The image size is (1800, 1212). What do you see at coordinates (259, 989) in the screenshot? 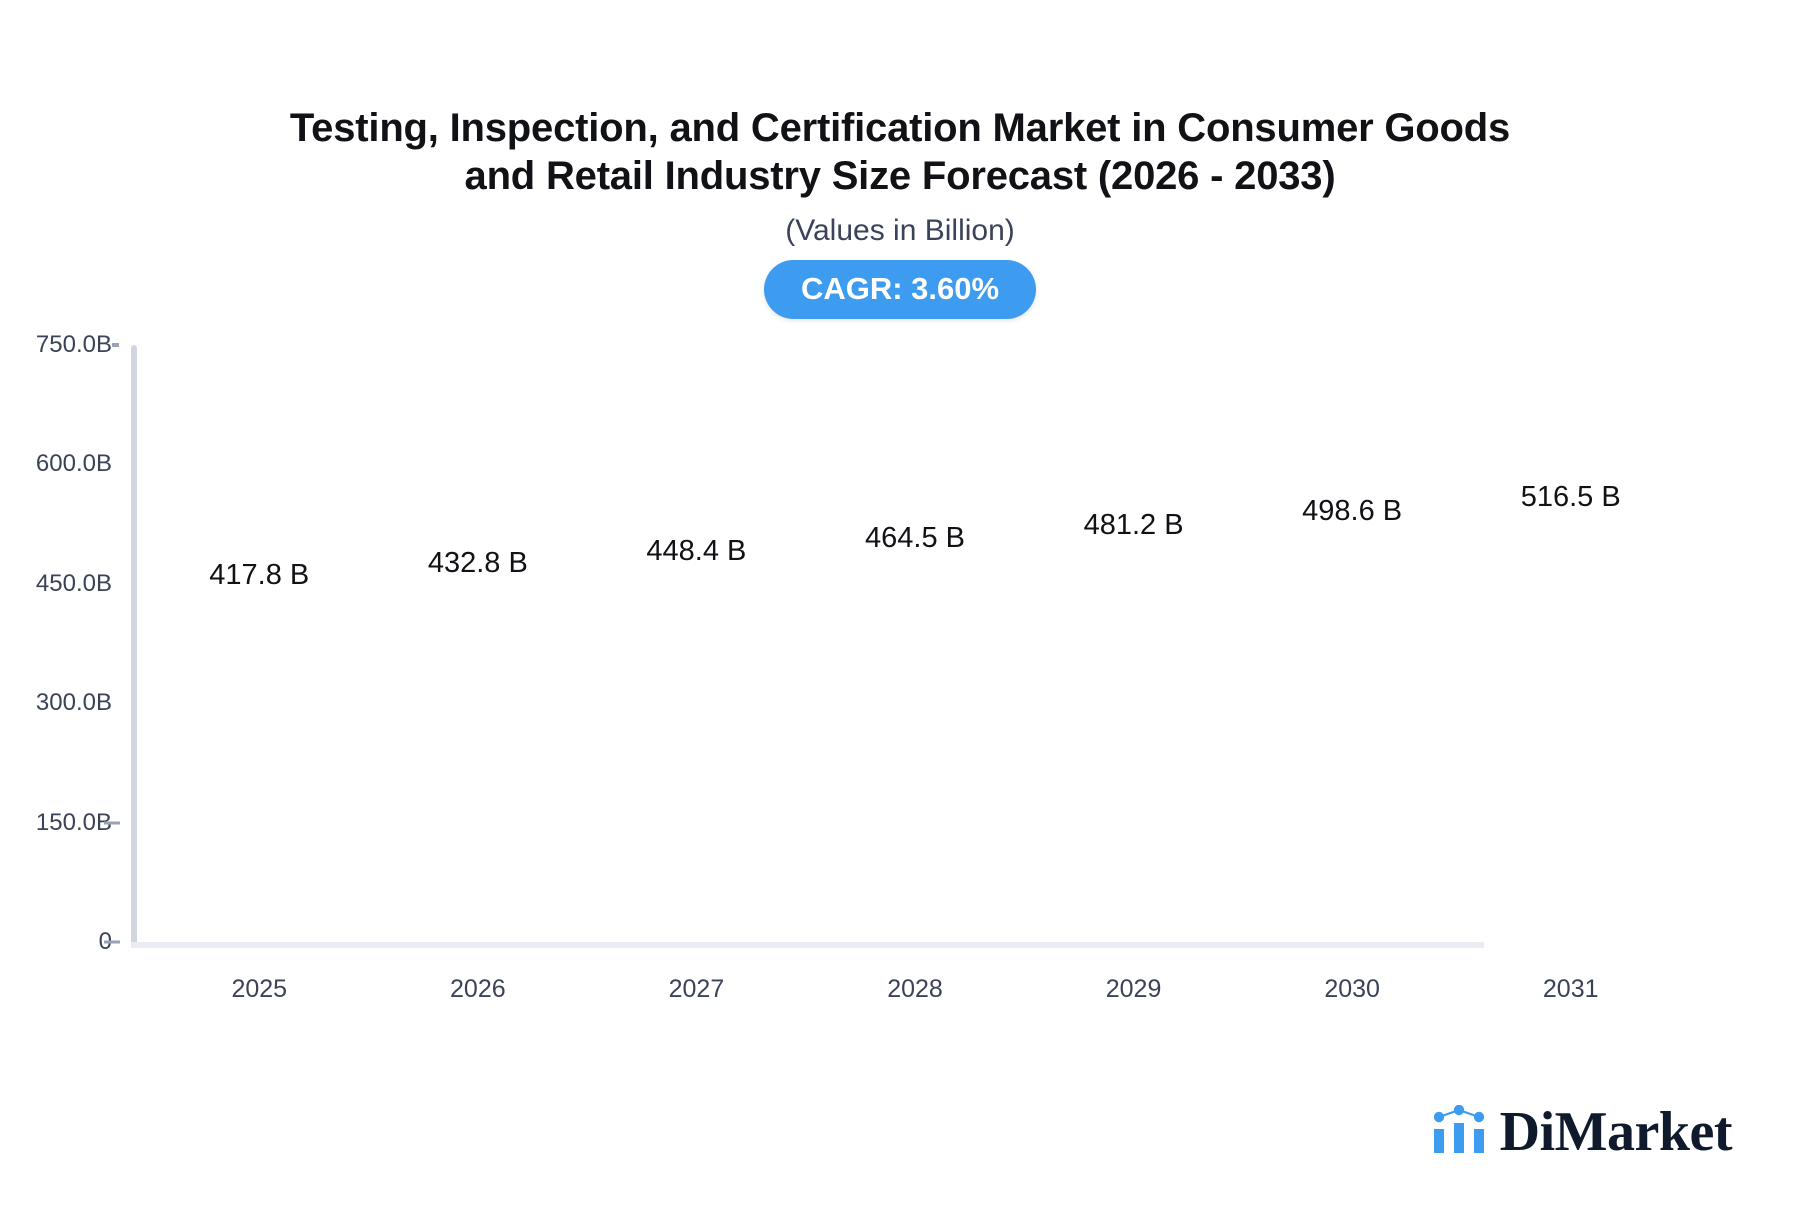
I see `x-axis-tick-label: 2025` at bounding box center [259, 989].